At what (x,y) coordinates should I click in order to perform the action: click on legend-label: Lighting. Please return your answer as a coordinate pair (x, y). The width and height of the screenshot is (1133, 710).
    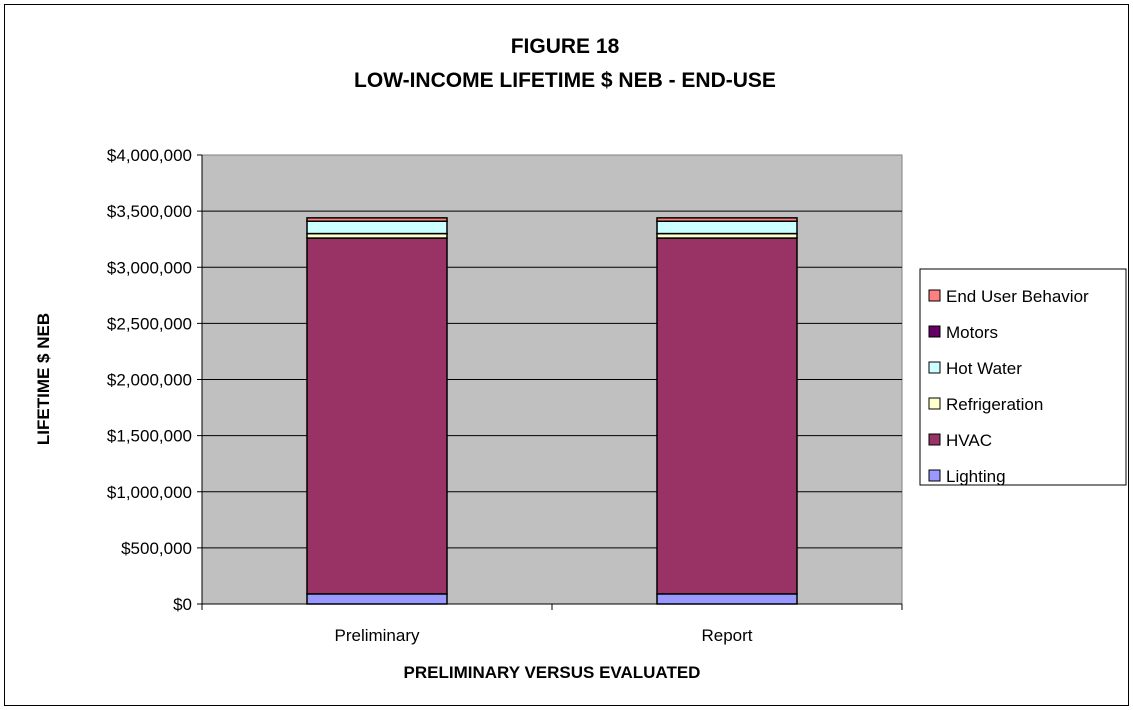
    Looking at the image, I should click on (976, 476).